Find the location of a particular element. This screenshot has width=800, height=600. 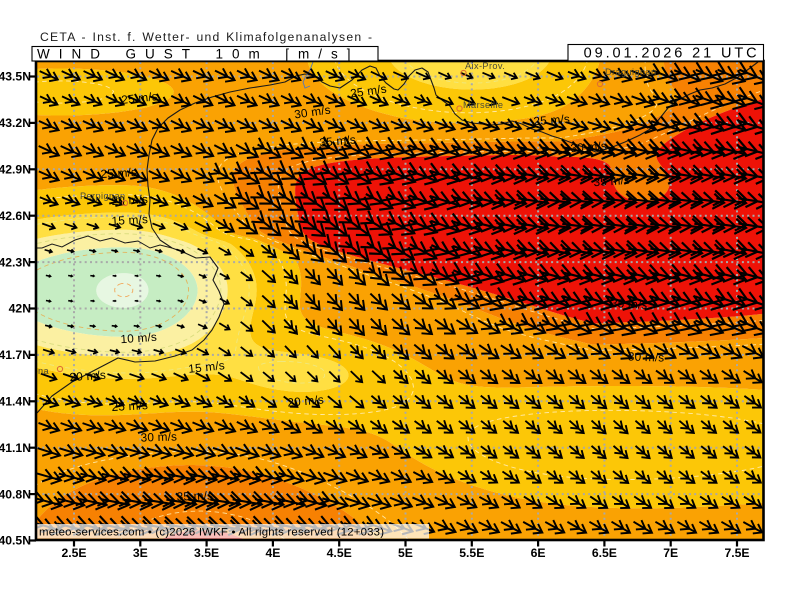

svg-text: 2.5E is located at coordinates (73, 553).